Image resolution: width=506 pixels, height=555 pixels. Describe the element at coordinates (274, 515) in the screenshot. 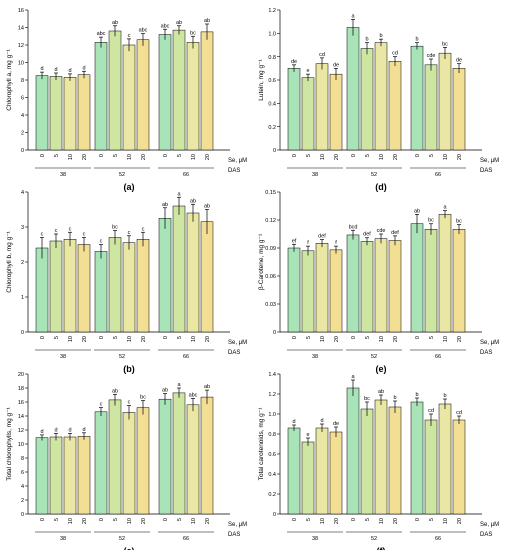

I see `y-tick-label: 0` at that location.